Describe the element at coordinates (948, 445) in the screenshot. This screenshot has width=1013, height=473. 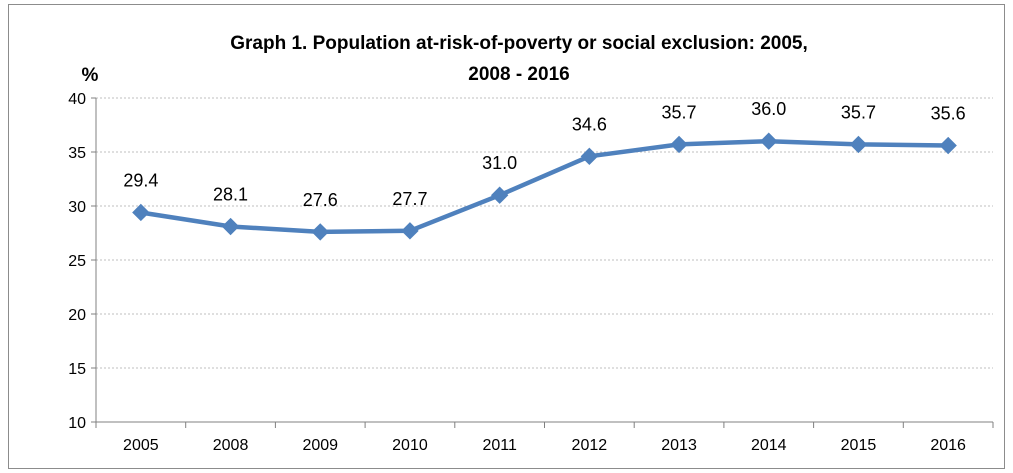
I see `x-tick-label: 2016` at that location.